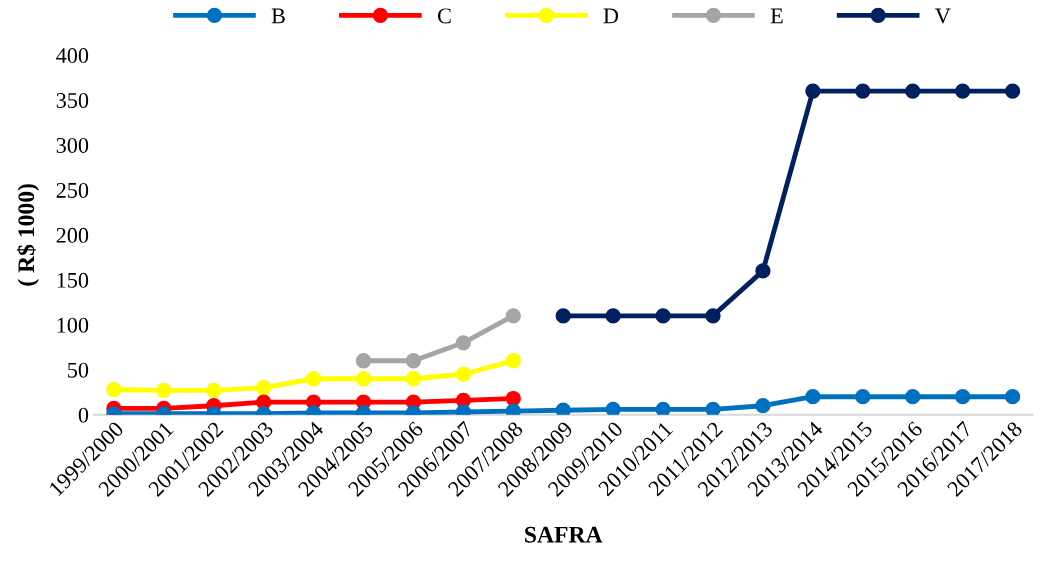  Describe the element at coordinates (73, 280) in the screenshot. I see `y-tick-label: 150` at that location.